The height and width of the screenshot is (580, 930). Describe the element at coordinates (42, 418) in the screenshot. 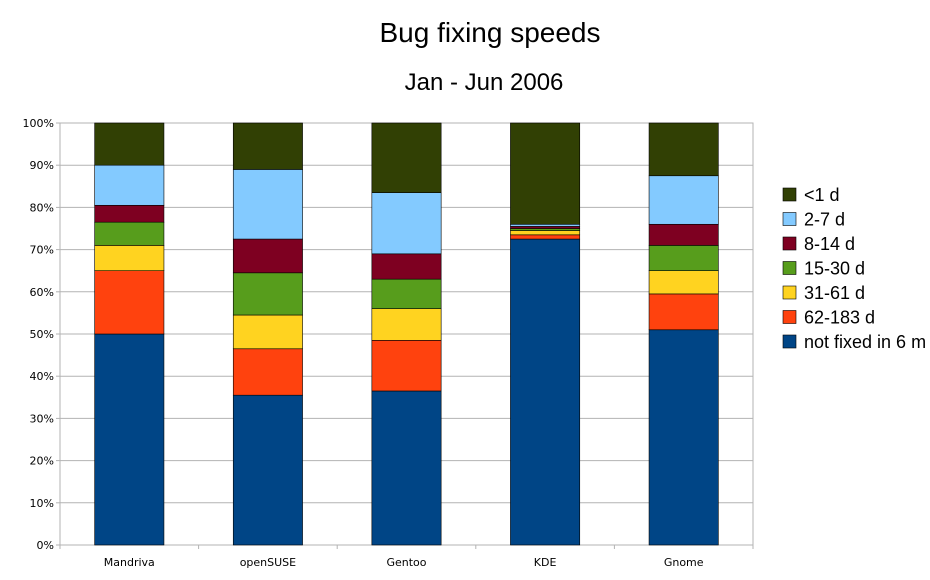

I see `y-tick-label: 30%` at that location.